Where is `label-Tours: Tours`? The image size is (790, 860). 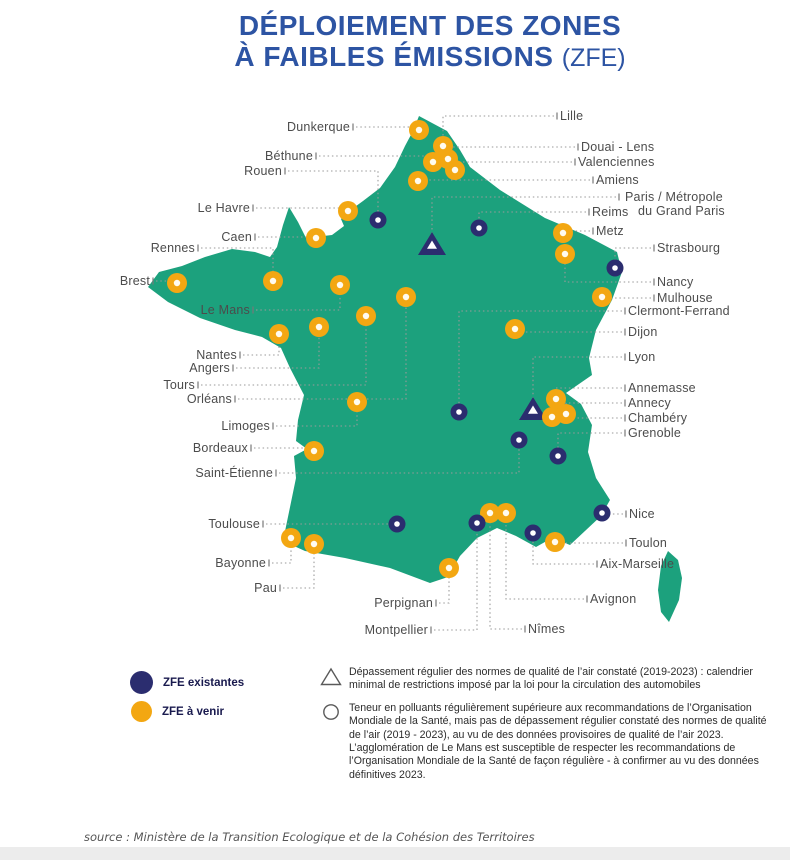
label-Tours: Tours is located at coordinates (179, 385).